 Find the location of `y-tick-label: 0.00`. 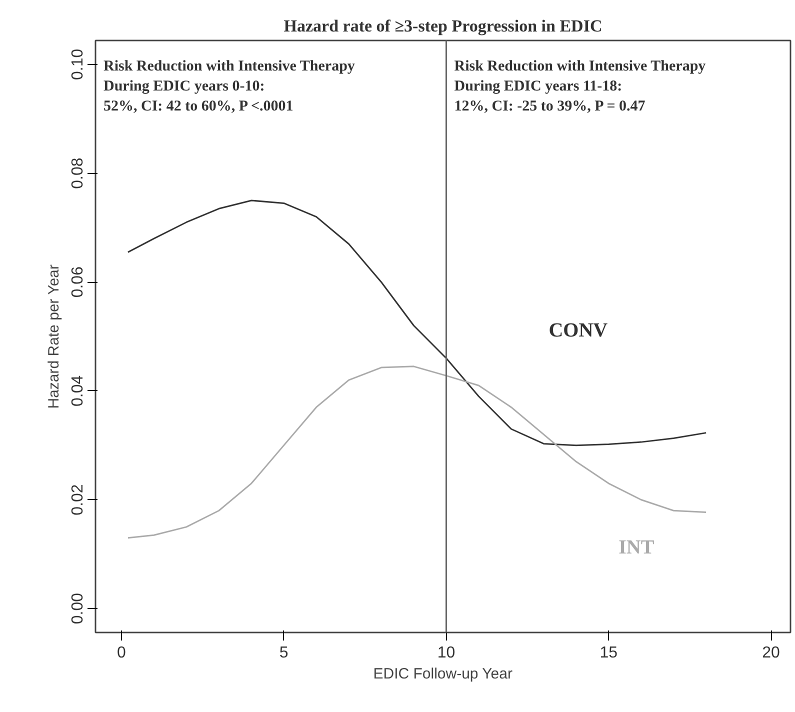

y-tick-label: 0.00 is located at coordinates (78, 608).